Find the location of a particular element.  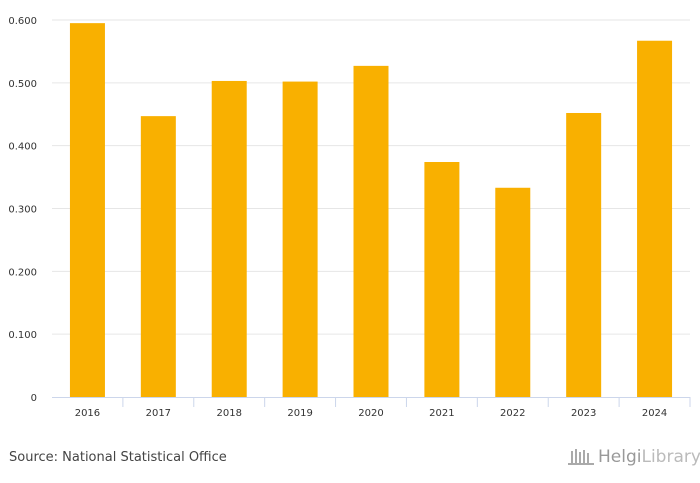

x-tick-label: 2017 is located at coordinates (158, 413).